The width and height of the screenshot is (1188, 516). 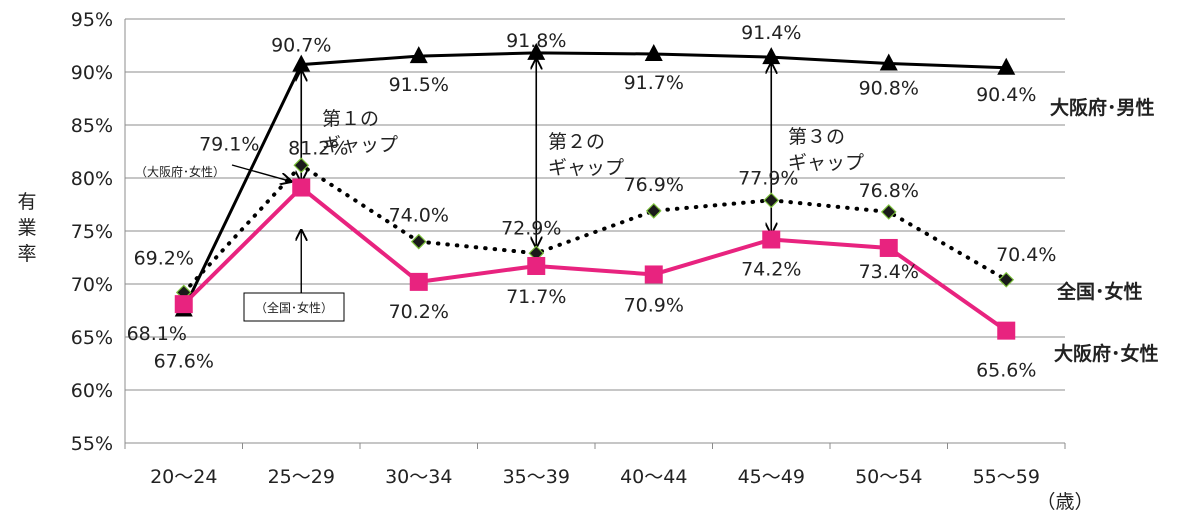 What do you see at coordinates (419, 85) in the screenshot?
I see `series-osaka-men-data-label: 91.5%` at bounding box center [419, 85].